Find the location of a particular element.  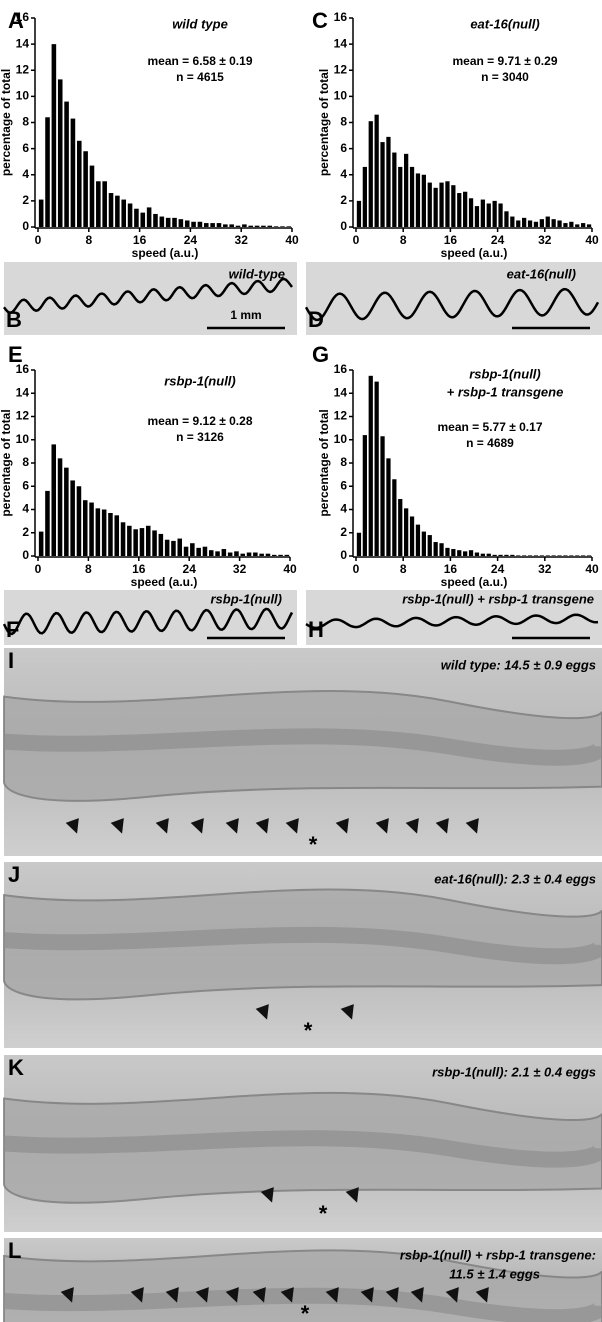

marker: * is located at coordinates (323, 1213).